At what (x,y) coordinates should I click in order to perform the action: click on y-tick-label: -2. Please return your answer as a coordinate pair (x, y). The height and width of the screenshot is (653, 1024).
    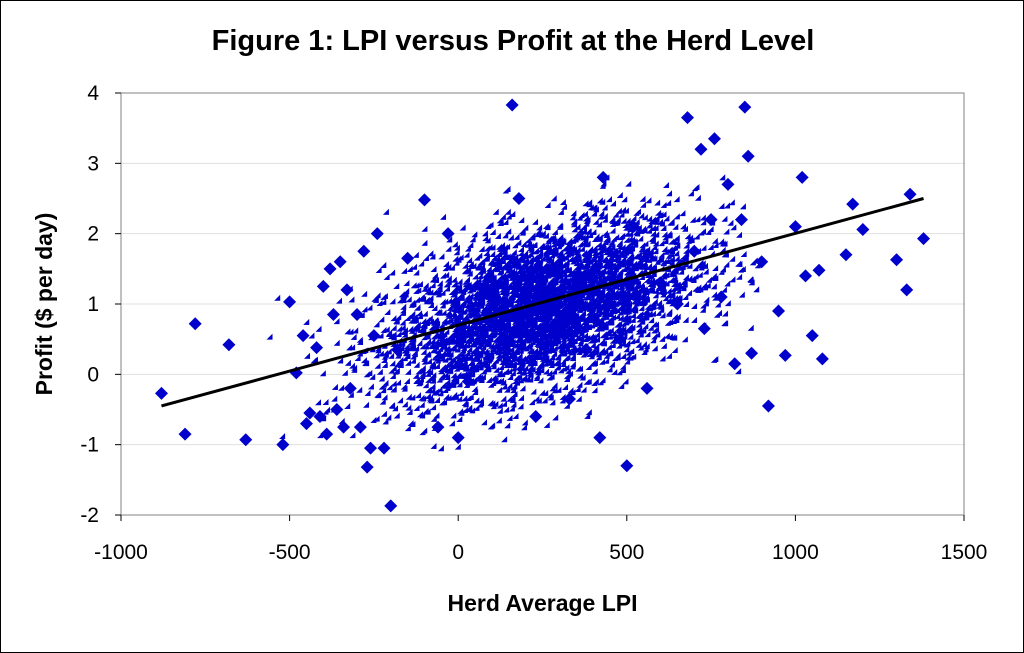
    Looking at the image, I should click on (89, 515).